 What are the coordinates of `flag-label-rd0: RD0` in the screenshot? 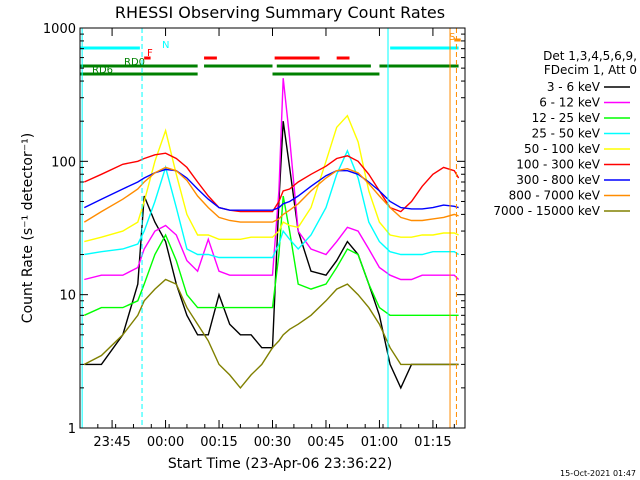 It's located at (134, 62).